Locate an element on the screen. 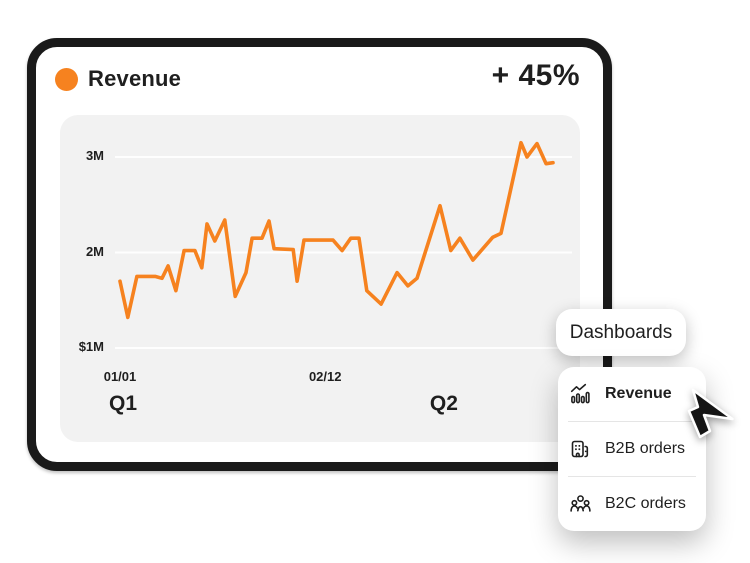 This screenshot has height=563, width=750. mouse-cursor-icon is located at coordinates (710, 413).